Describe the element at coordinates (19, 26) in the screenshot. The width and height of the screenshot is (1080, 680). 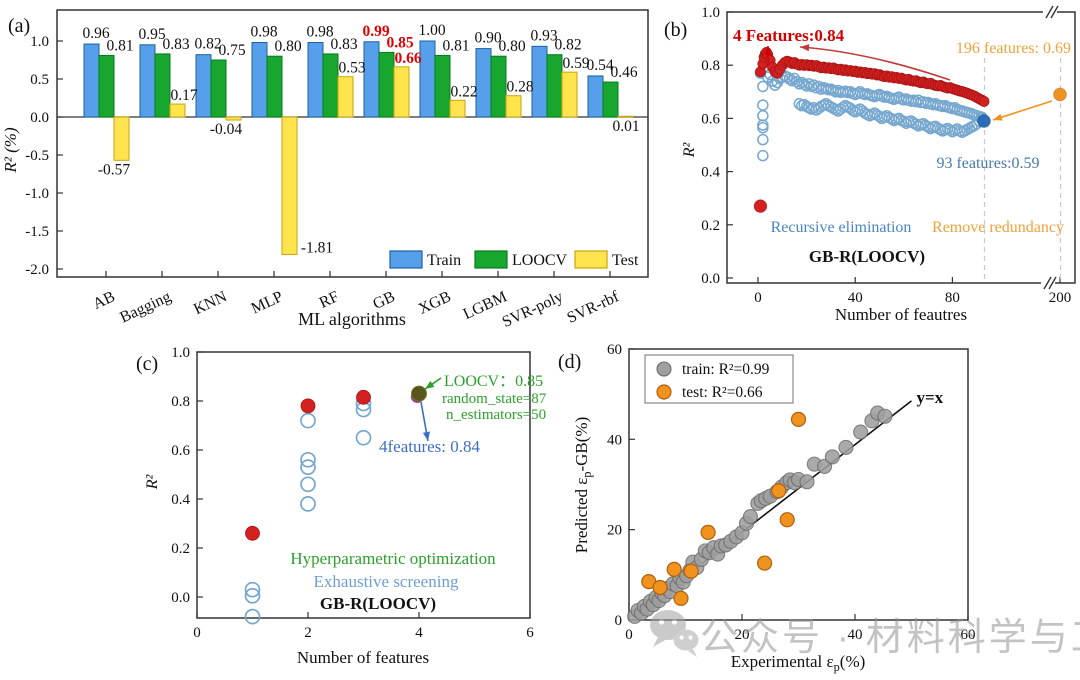
I see `panel-letter-a: (a)` at that location.